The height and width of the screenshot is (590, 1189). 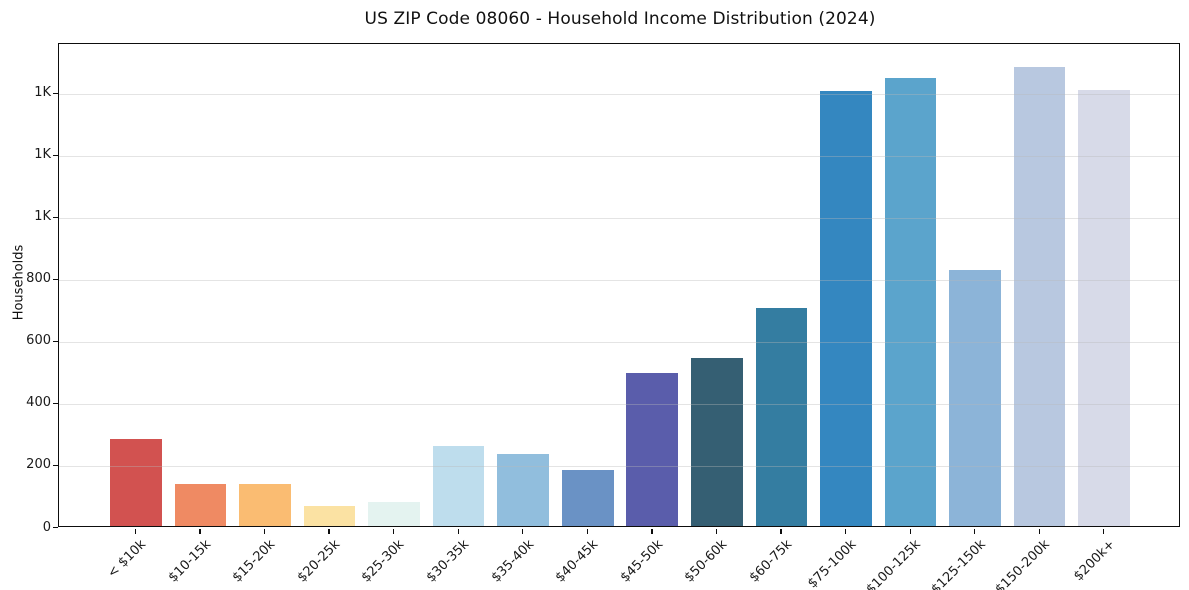 What do you see at coordinates (38, 465) in the screenshot?
I see `y-tick-label: 200` at bounding box center [38, 465].